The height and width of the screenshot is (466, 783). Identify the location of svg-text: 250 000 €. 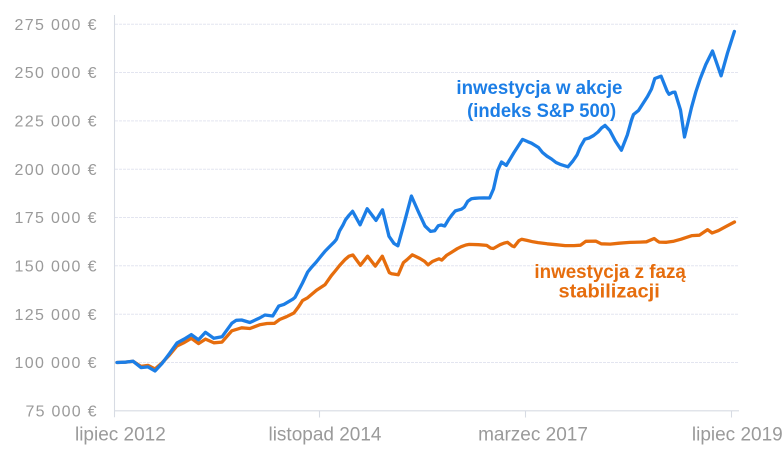
(56, 73).